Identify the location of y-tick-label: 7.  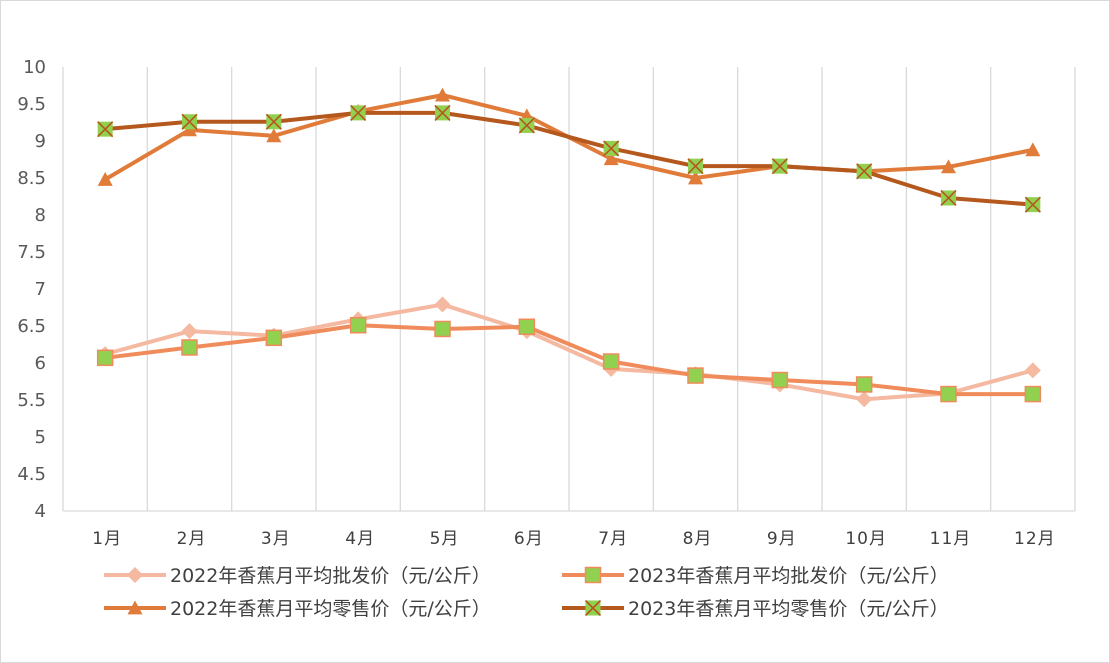
(40, 289).